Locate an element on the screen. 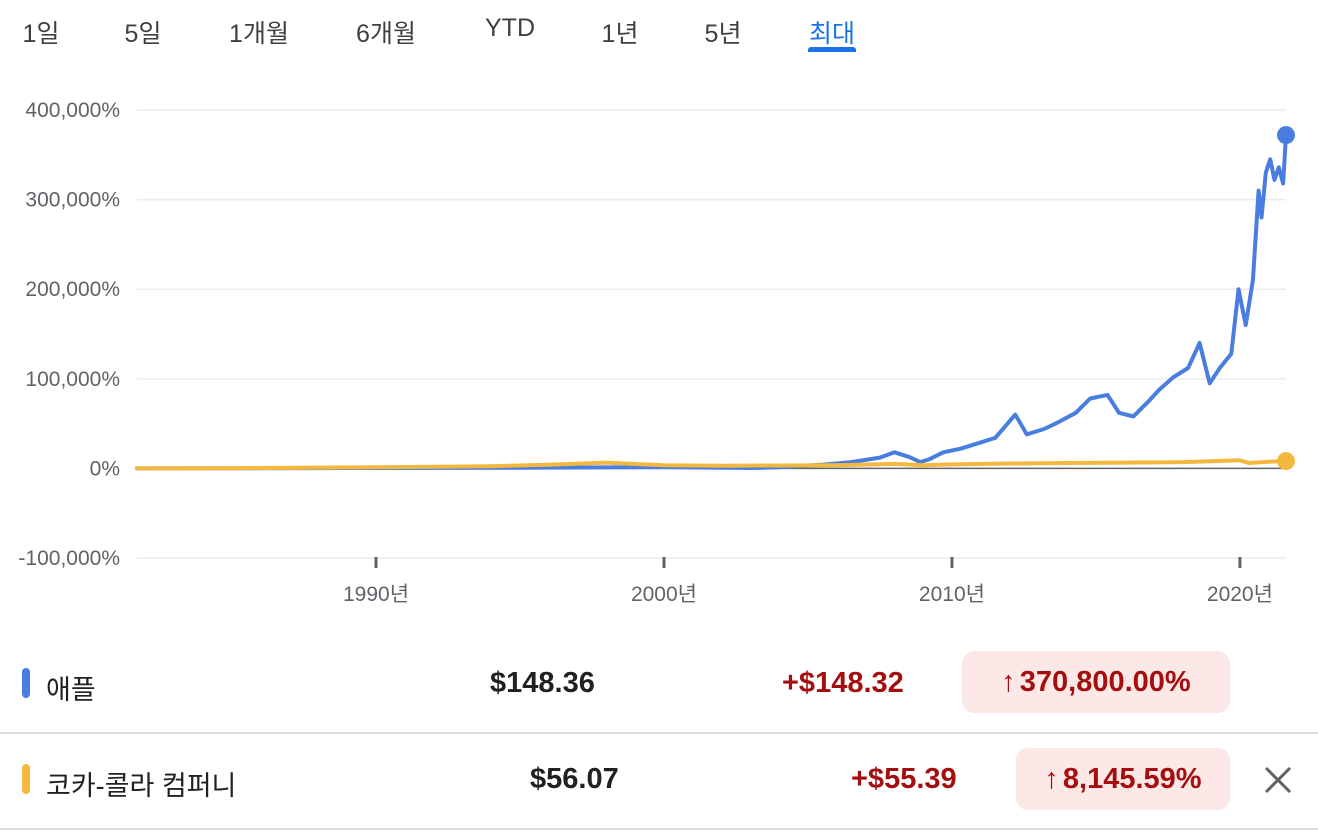  legend-row-apple: 애플 $148.36 +$148.32 ↑ 370,800.00% is located at coordinates (659, 684).